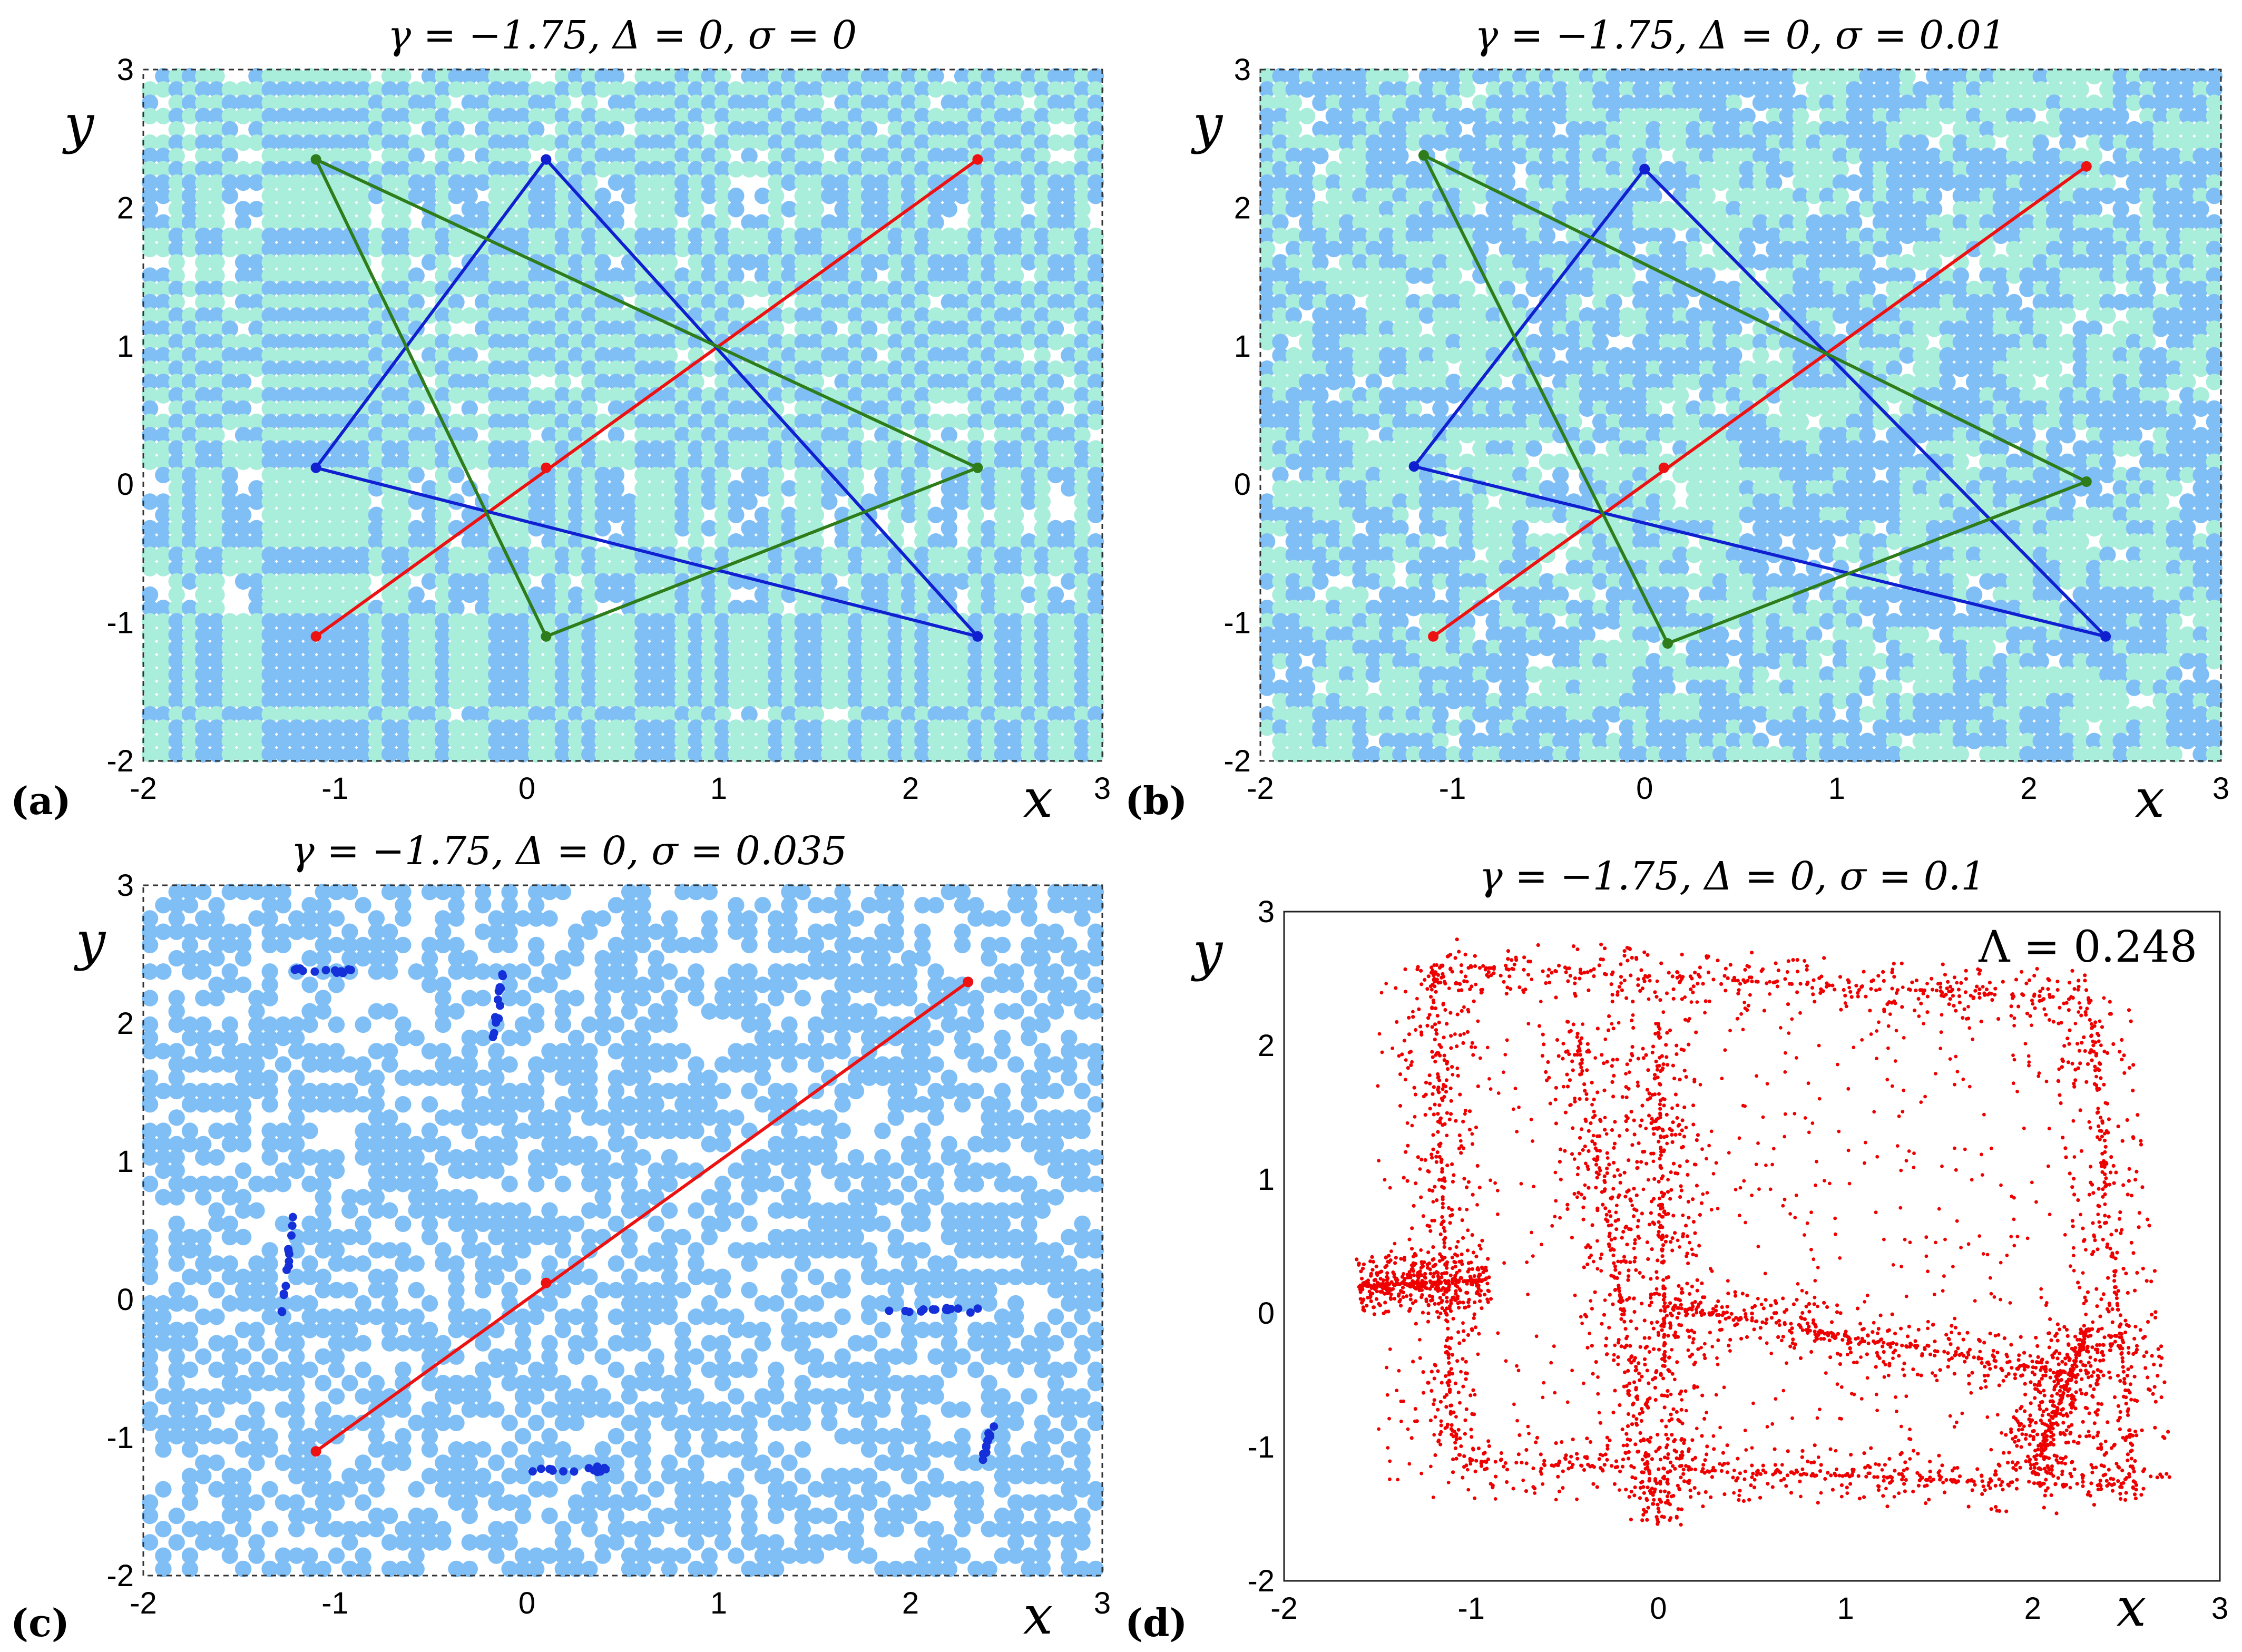 This screenshot has width=2242, height=1652. I want to click on x-tick-label: -1, so click(335, 788).